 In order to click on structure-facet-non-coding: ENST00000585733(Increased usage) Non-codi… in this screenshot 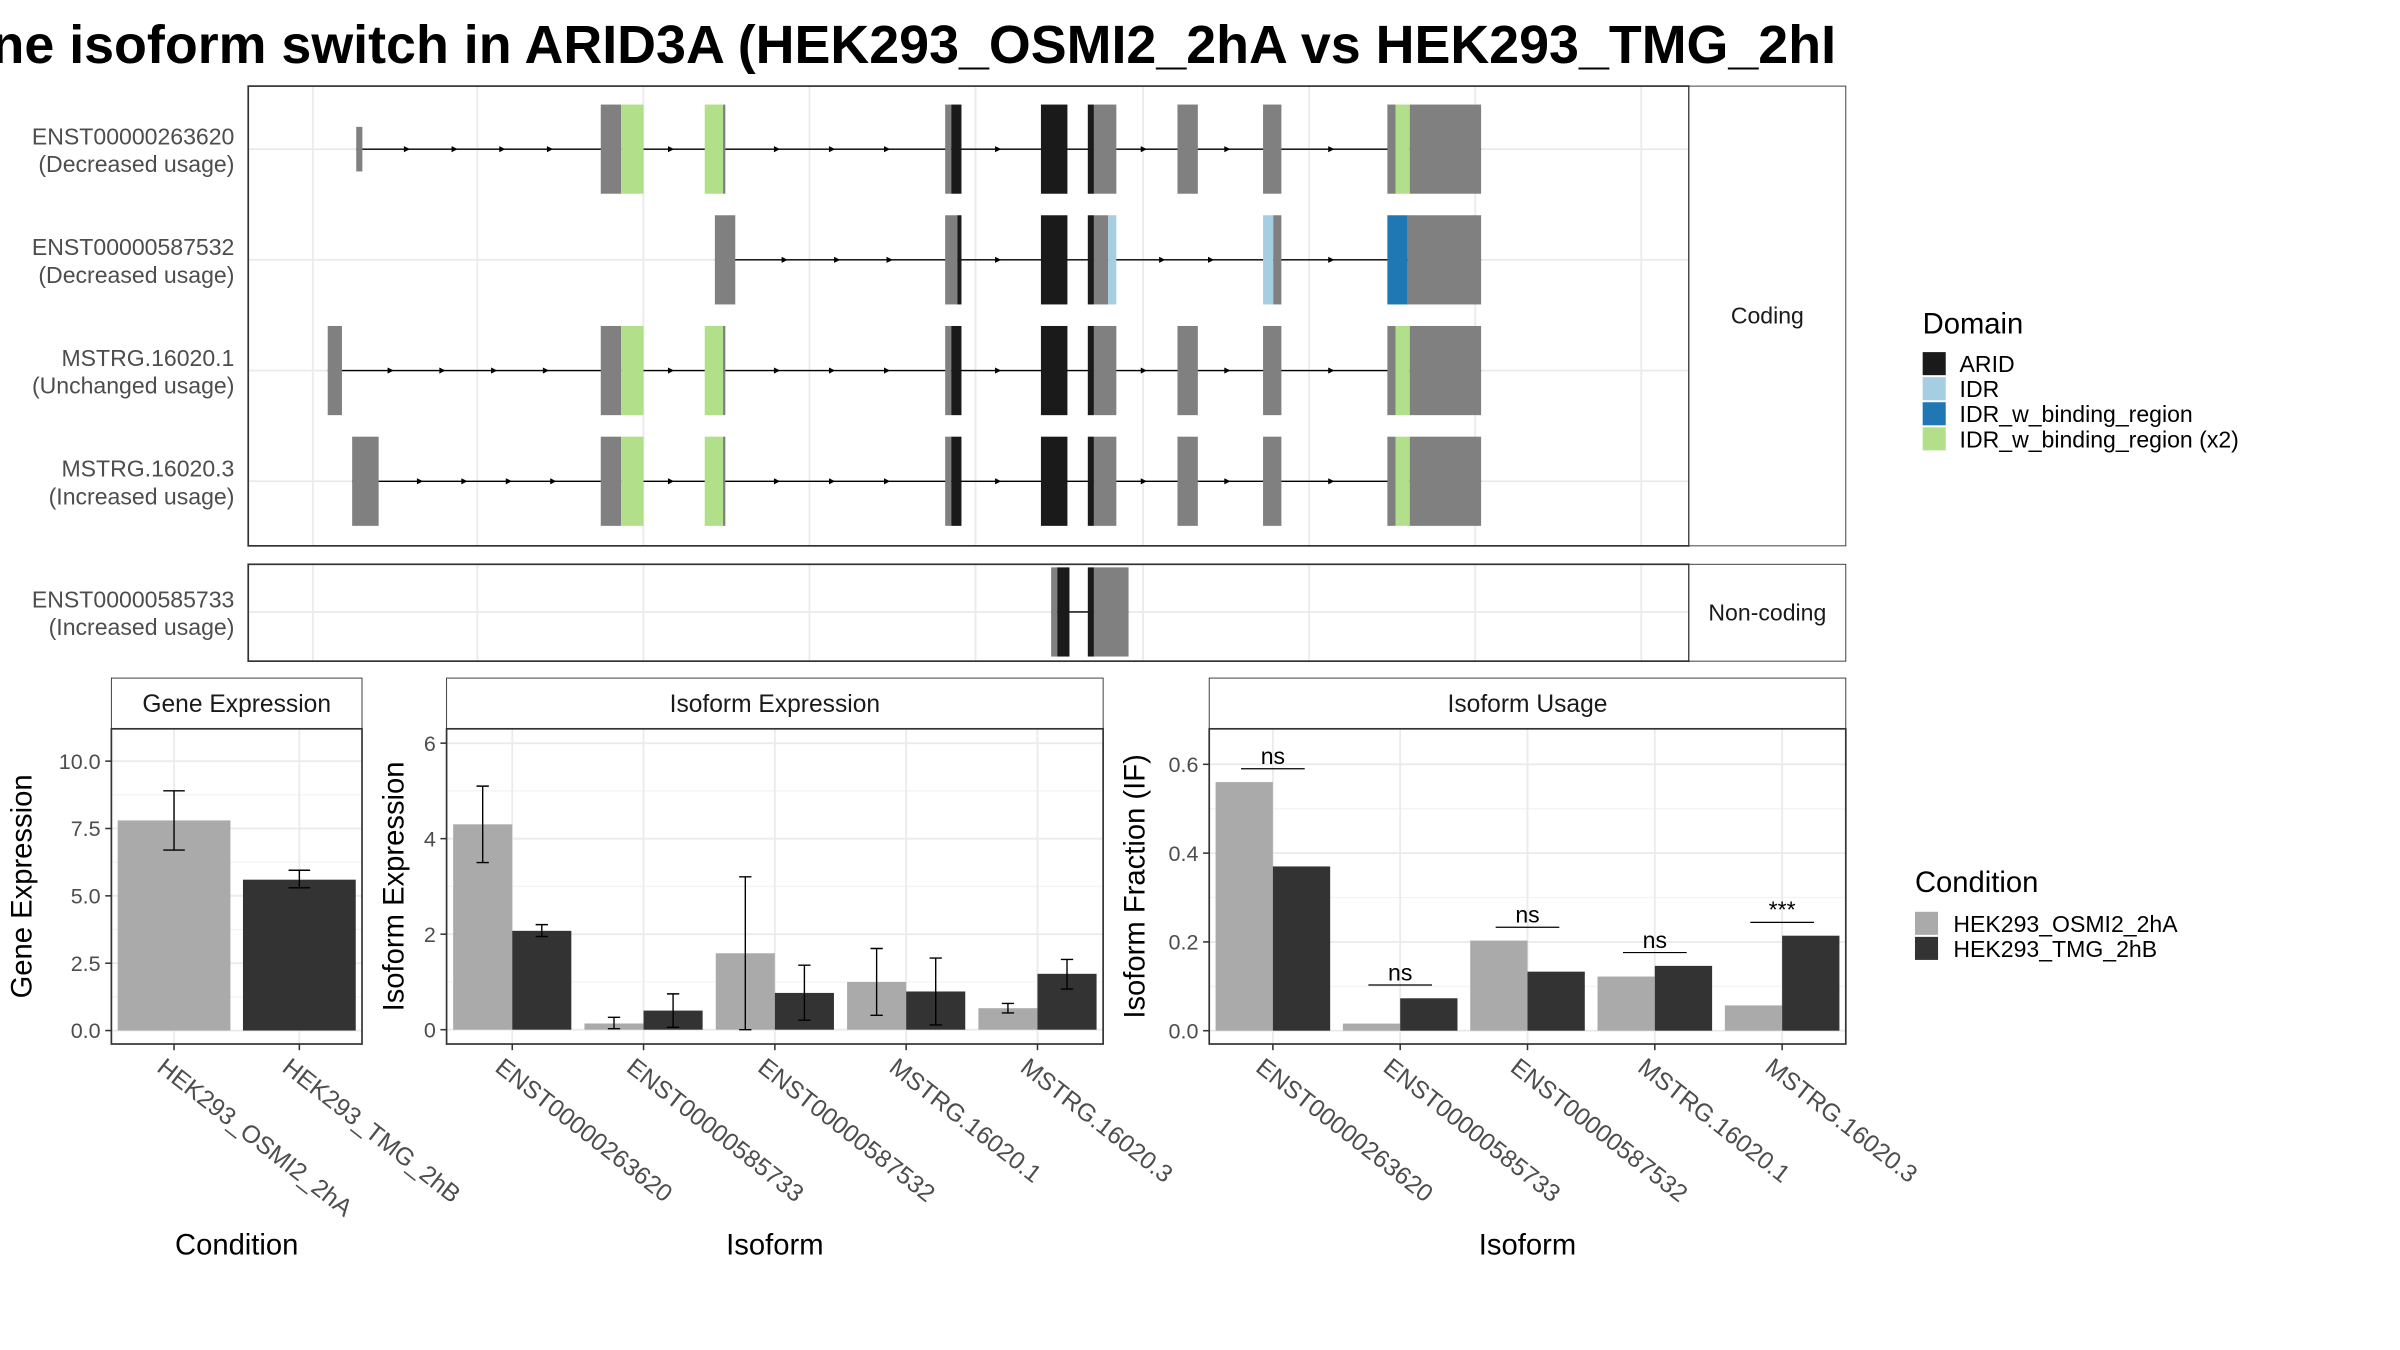, I will do `click(939, 613)`.